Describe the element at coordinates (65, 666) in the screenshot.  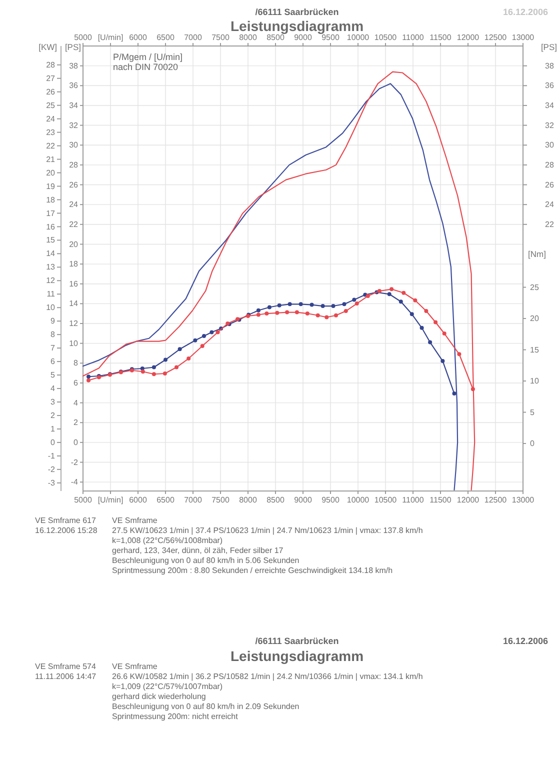
I see `text: VE Smframe 574` at that location.